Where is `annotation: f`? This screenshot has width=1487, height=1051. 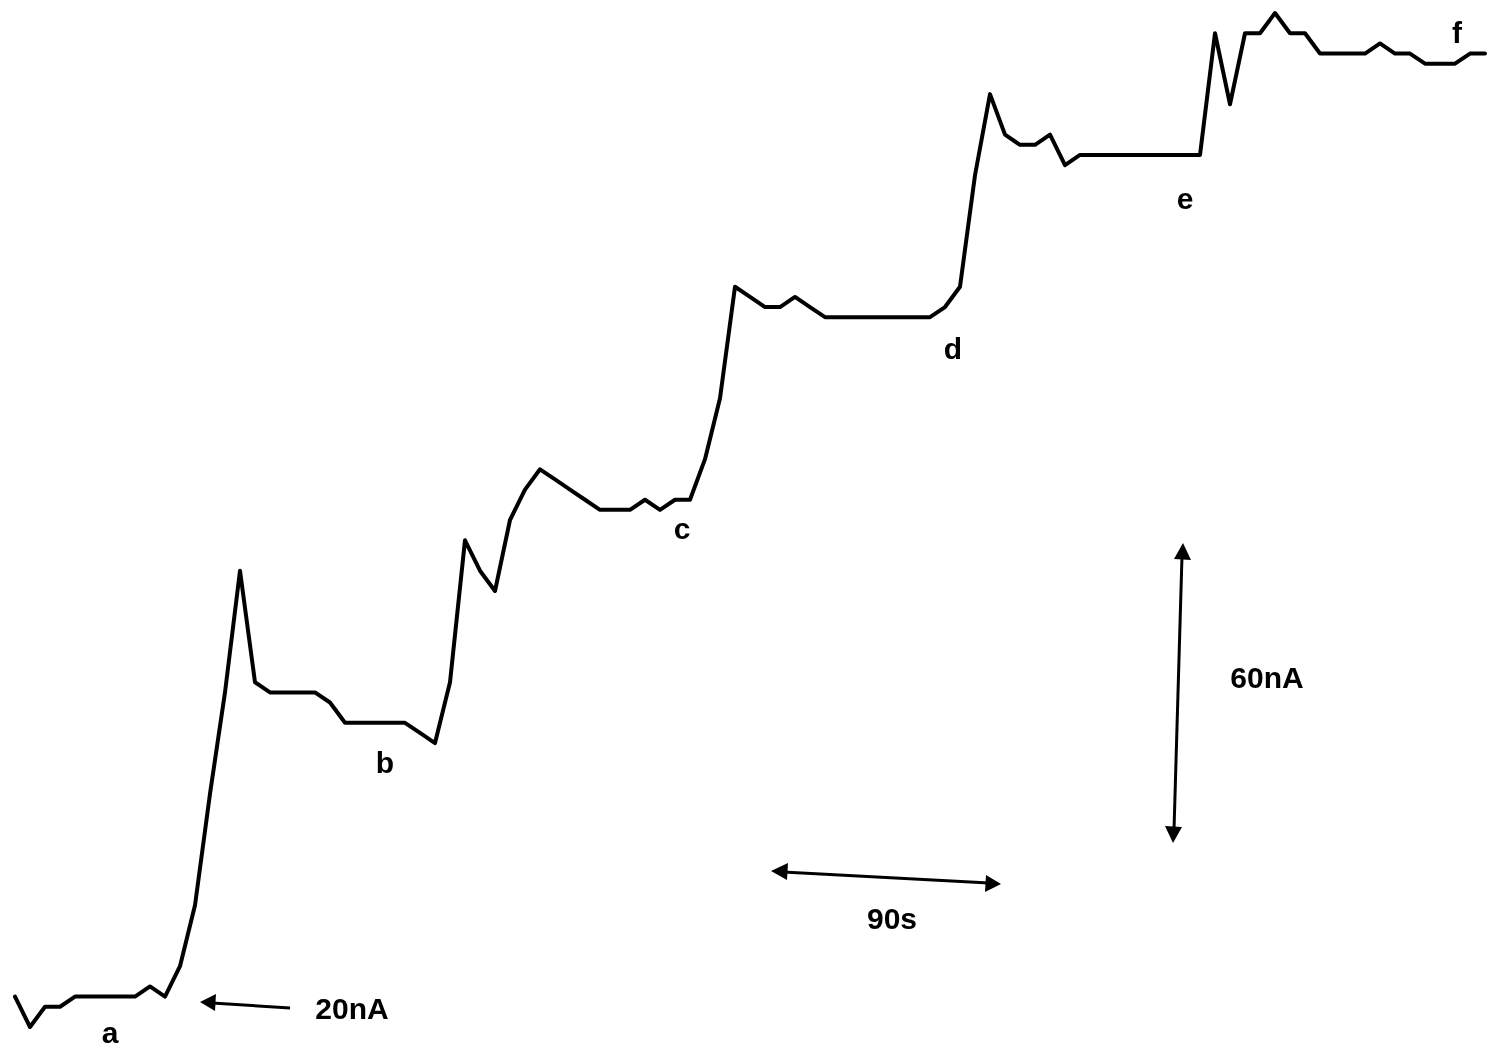
annotation: f is located at coordinates (1457, 32).